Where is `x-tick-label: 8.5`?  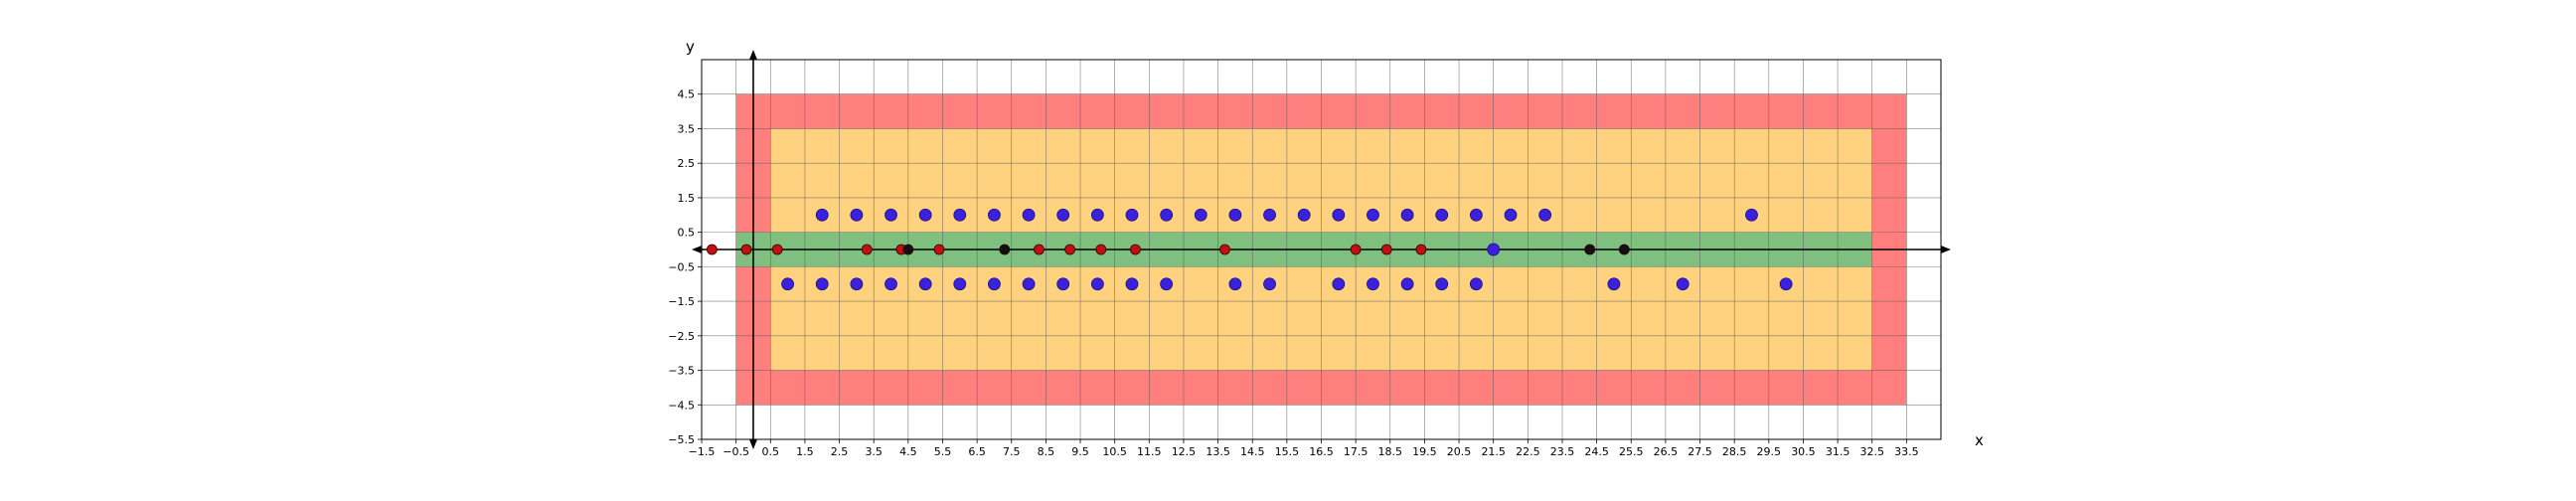
x-tick-label: 8.5 is located at coordinates (1046, 451).